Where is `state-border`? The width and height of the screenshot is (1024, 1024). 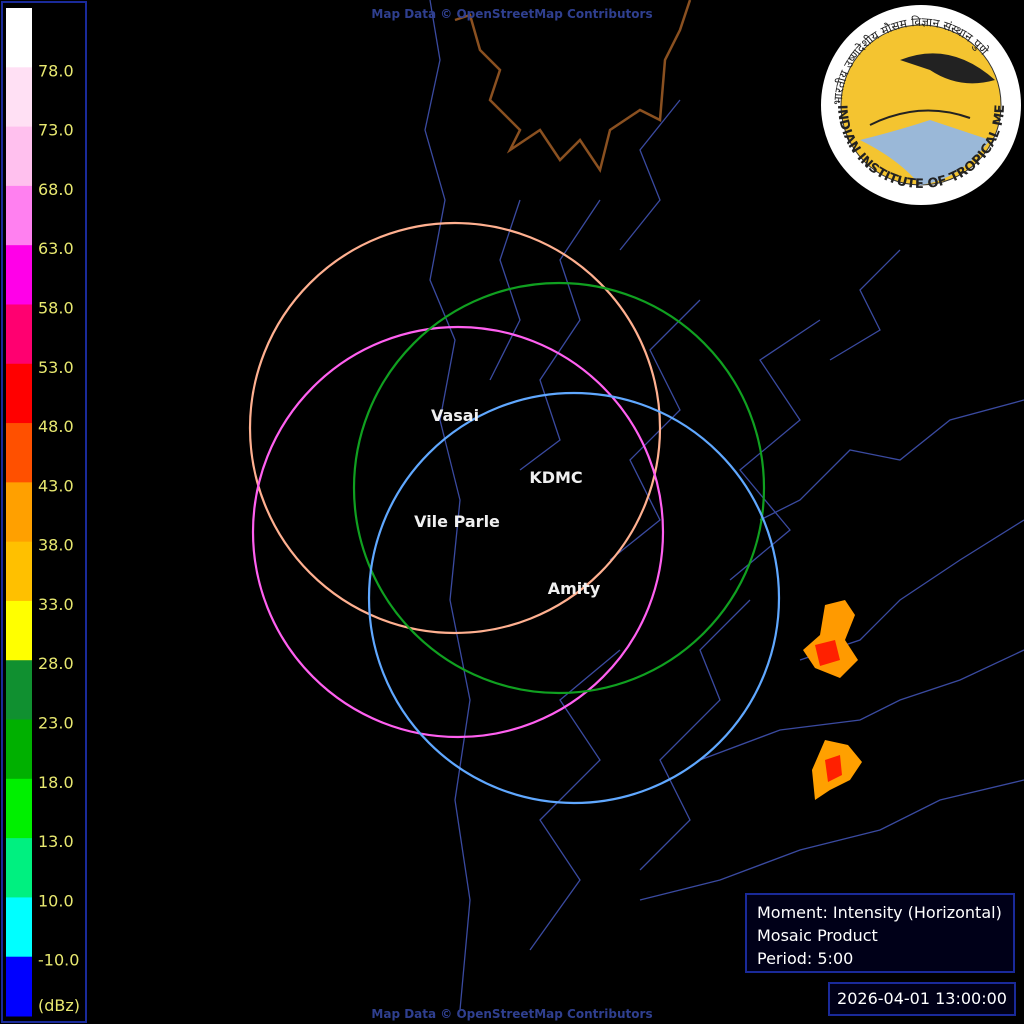 state-border is located at coordinates (573, 87).